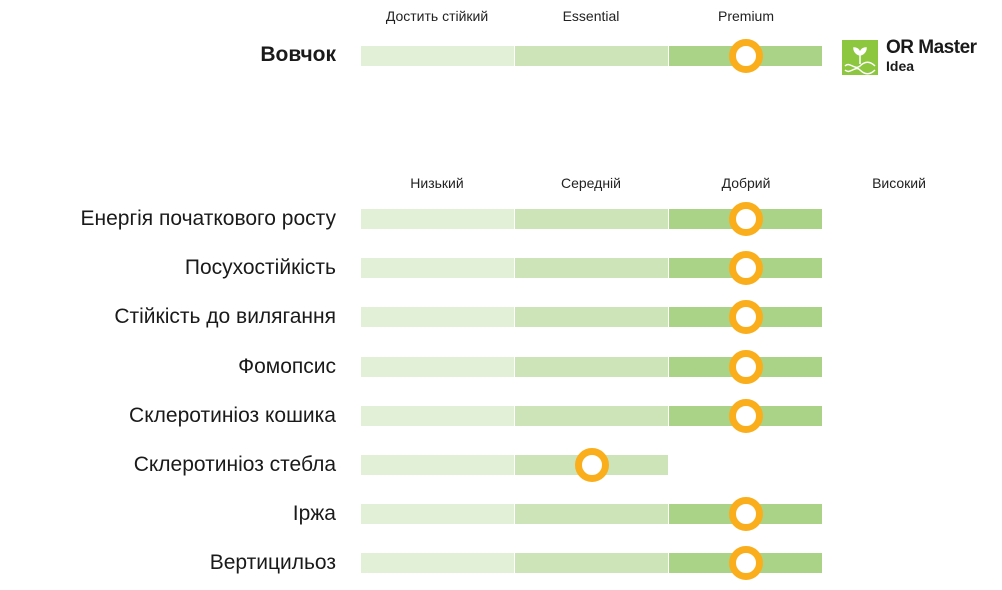 The image size is (1002, 590). I want to click on logo-subtitle: Idea, so click(900, 66).